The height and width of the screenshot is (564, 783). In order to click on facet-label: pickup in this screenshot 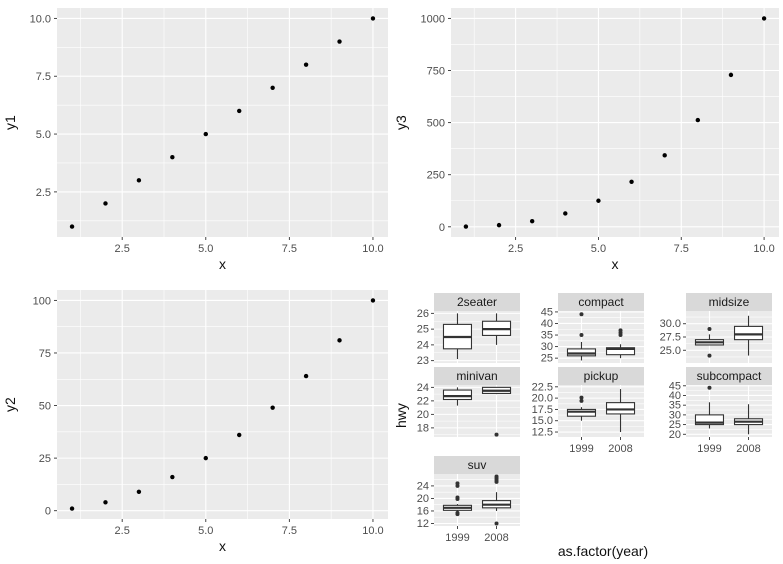, I will do `click(601, 376)`.